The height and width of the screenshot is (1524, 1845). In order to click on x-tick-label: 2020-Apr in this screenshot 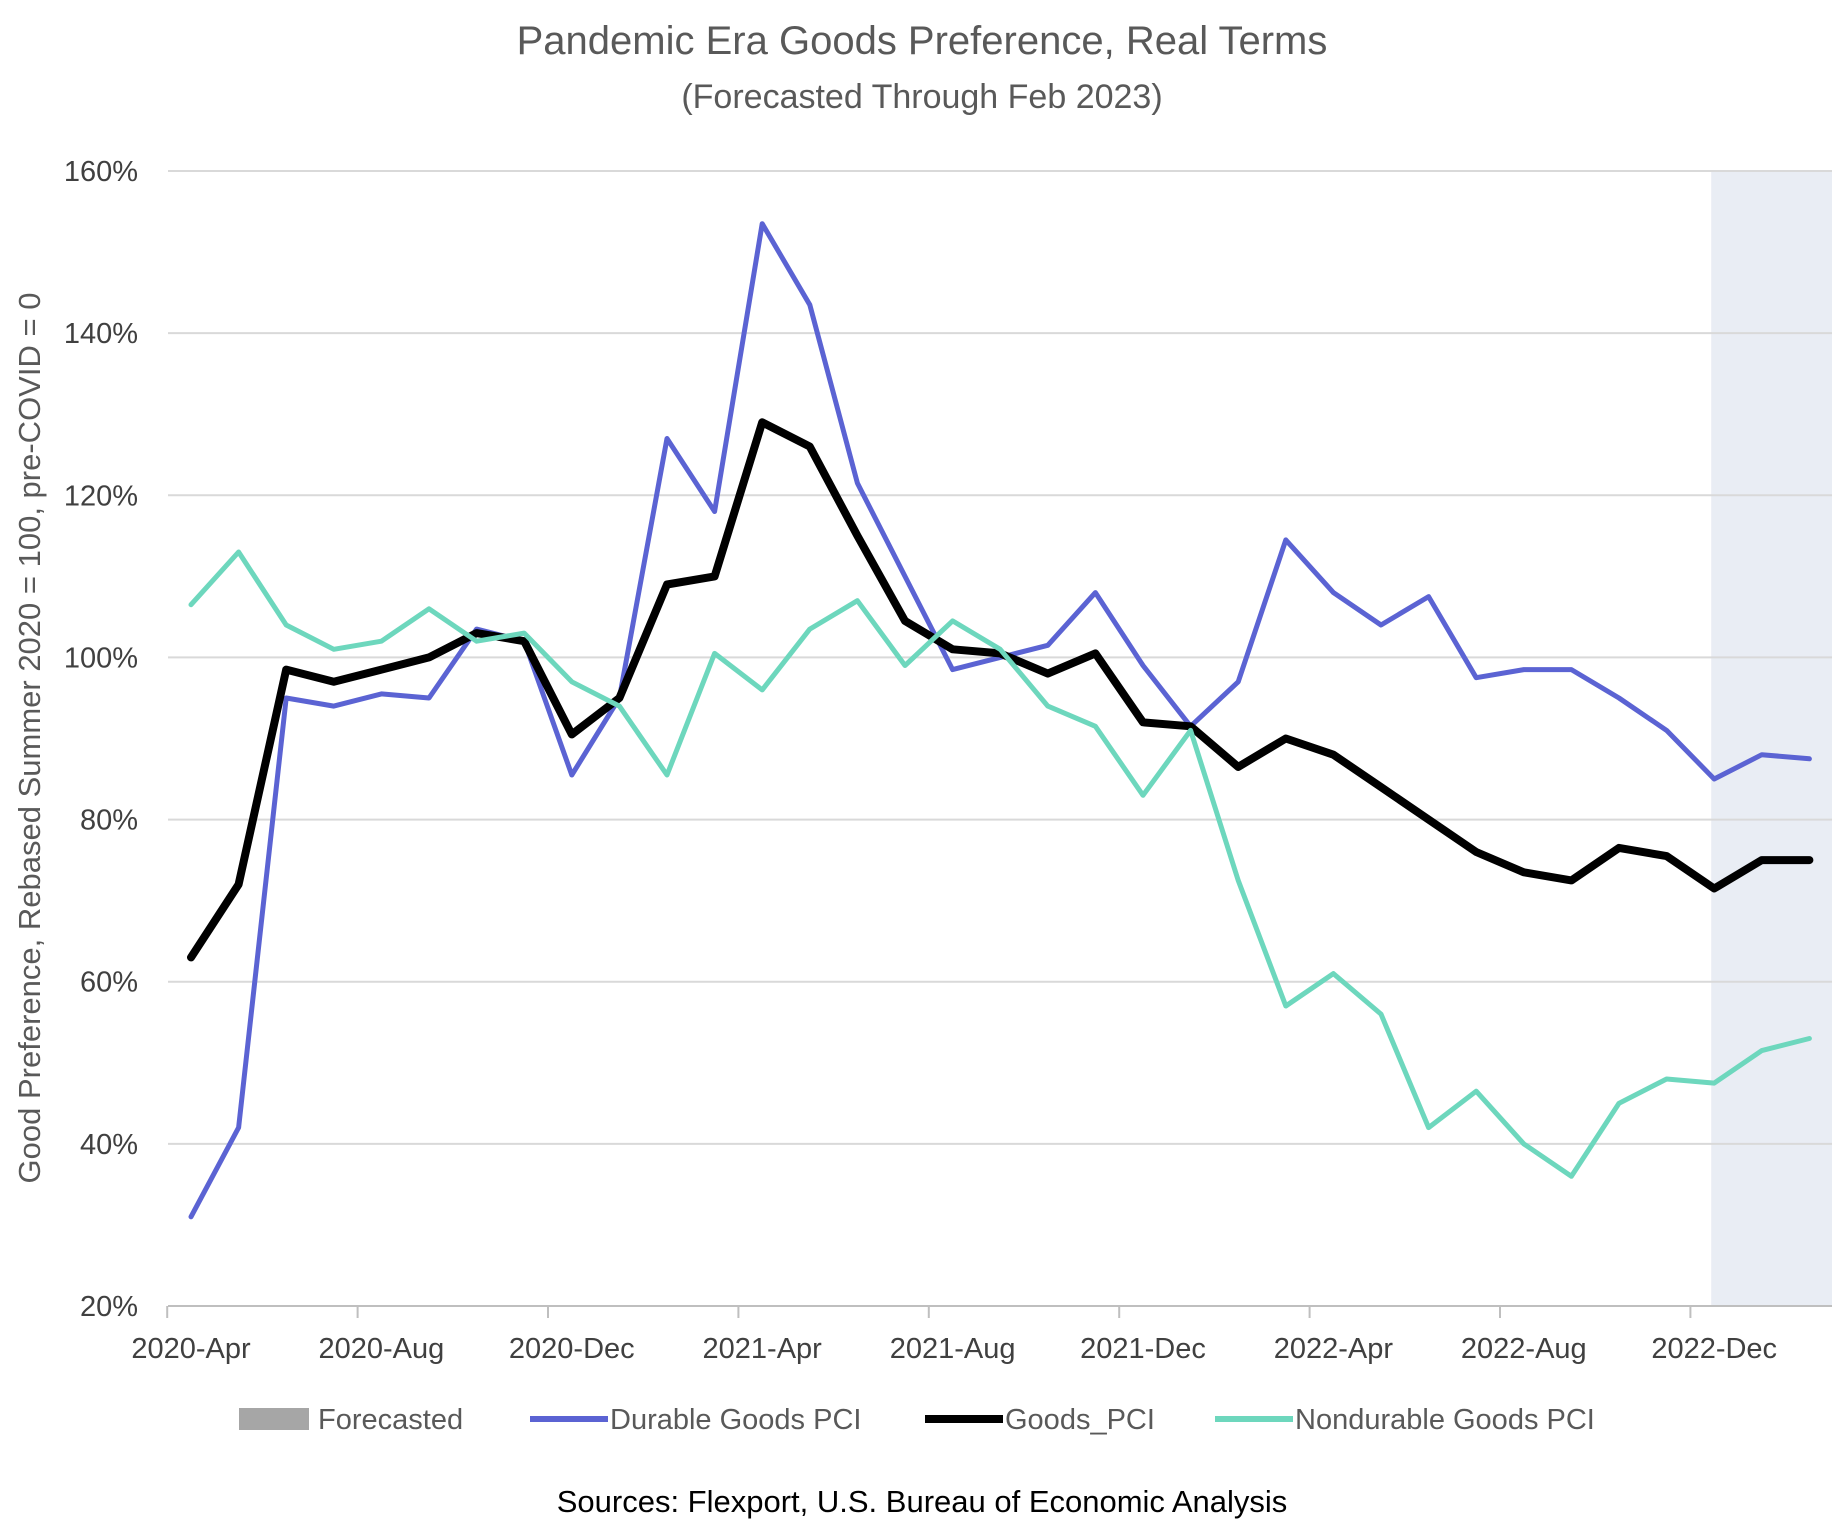, I will do `click(191, 1349)`.